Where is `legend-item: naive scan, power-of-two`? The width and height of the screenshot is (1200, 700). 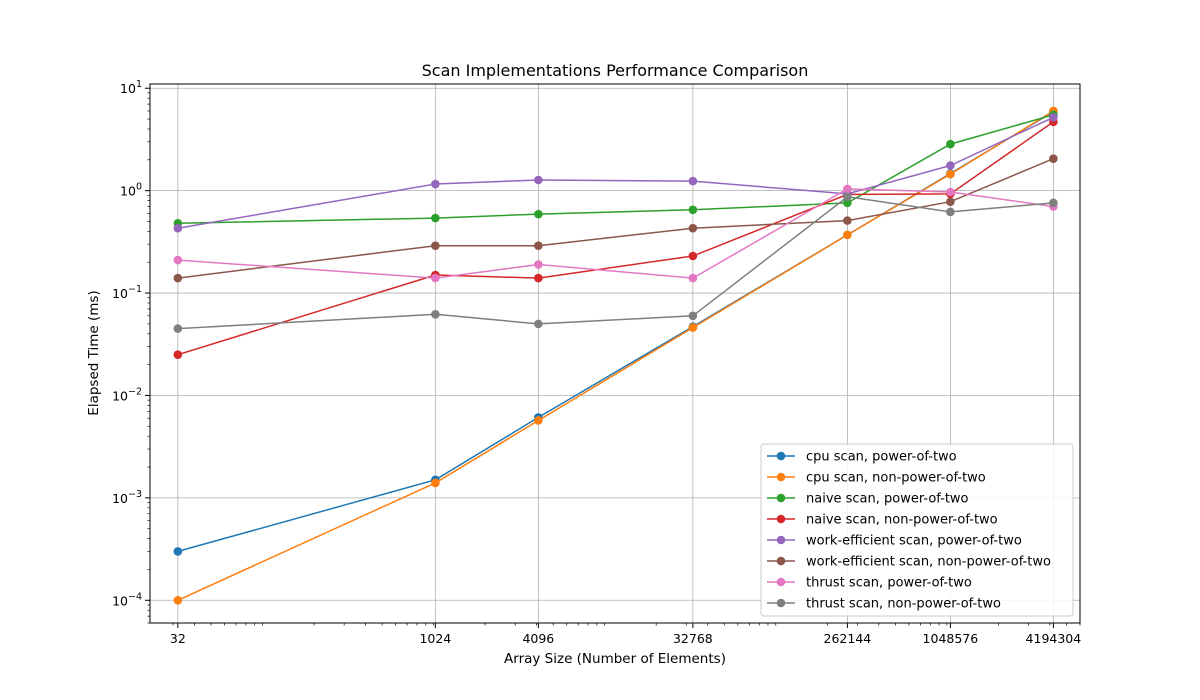 legend-item: naive scan, power-of-two is located at coordinates (868, 499).